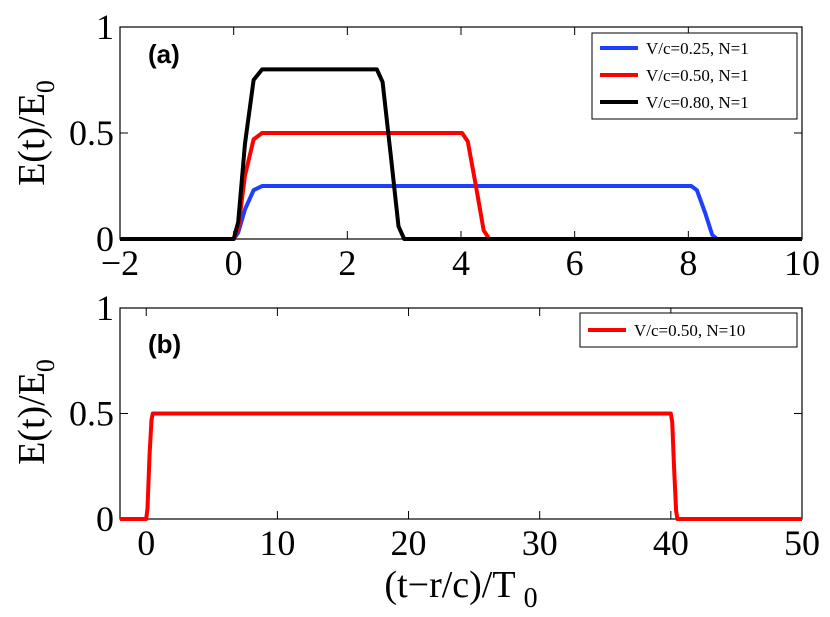 Image resolution: width=830 pixels, height=617 pixels. I want to click on x-axis-label: (t−r/c)/T 0, so click(460, 589).